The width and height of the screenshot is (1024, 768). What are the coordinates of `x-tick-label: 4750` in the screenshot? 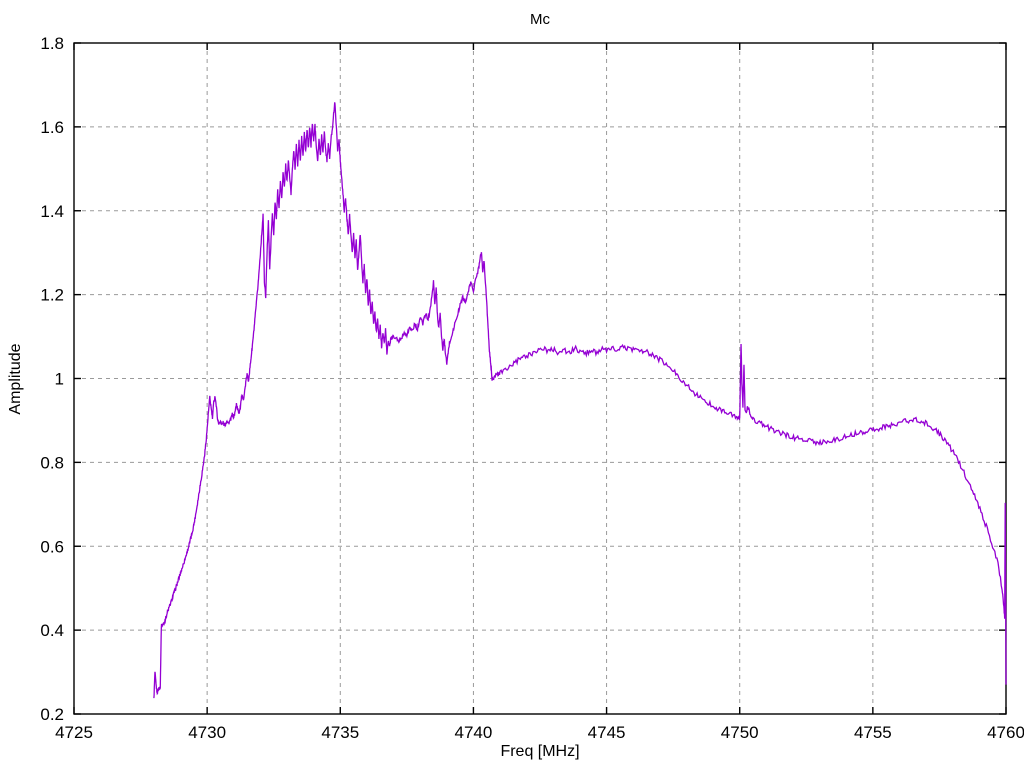 It's located at (740, 732).